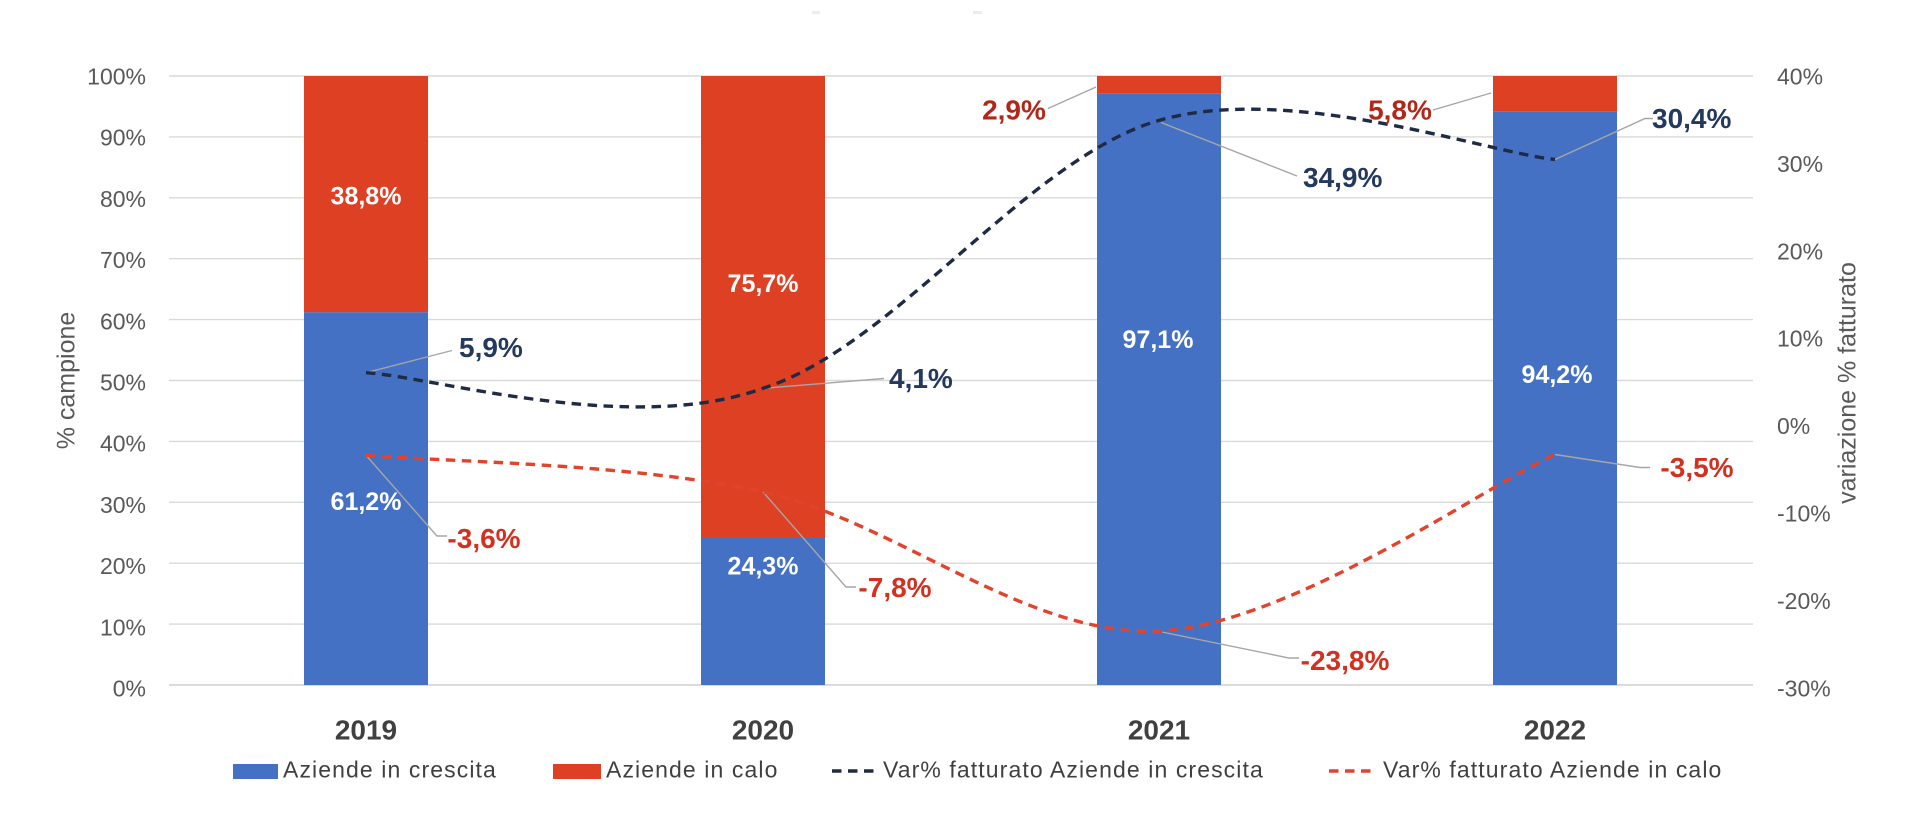 Image resolution: width=1920 pixels, height=836 pixels. I want to click on svg-text: 94,2%, so click(1557, 375).